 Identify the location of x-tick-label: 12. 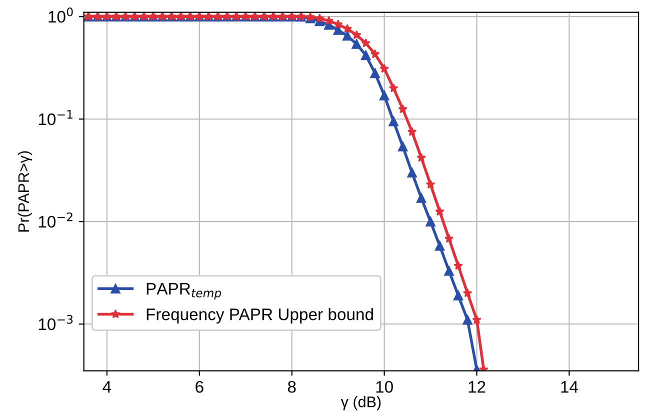
(477, 386).